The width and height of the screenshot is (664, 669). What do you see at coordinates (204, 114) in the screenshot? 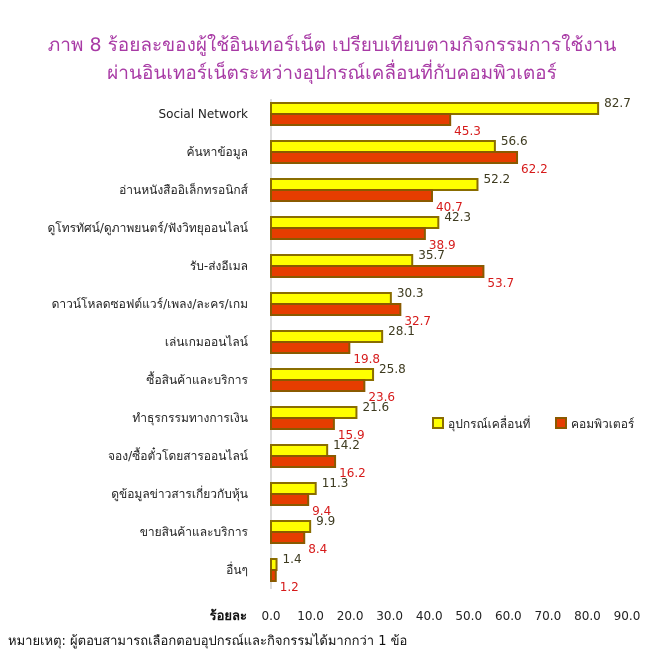
I see `category-label: Social Network` at bounding box center [204, 114].